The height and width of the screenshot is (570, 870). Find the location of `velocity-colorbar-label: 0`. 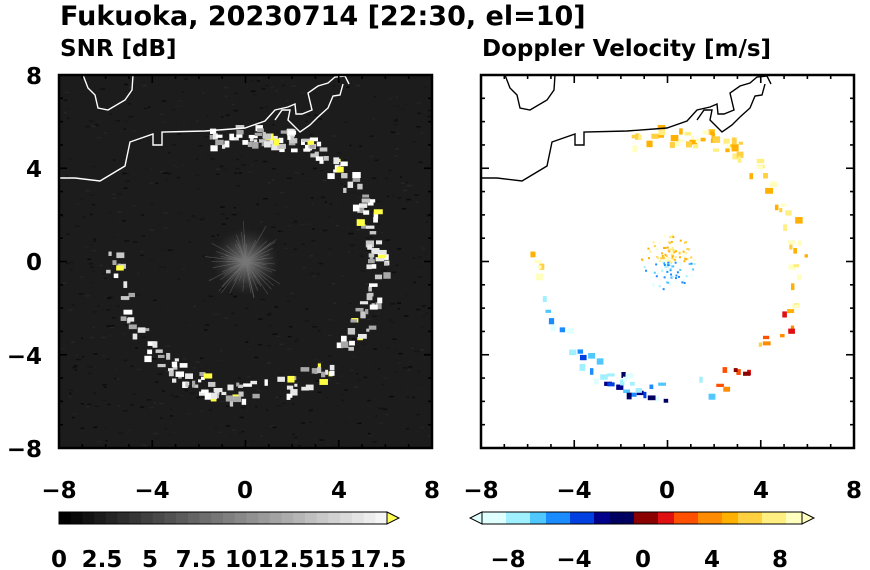

velocity-colorbar-label: 0 is located at coordinates (643, 558).